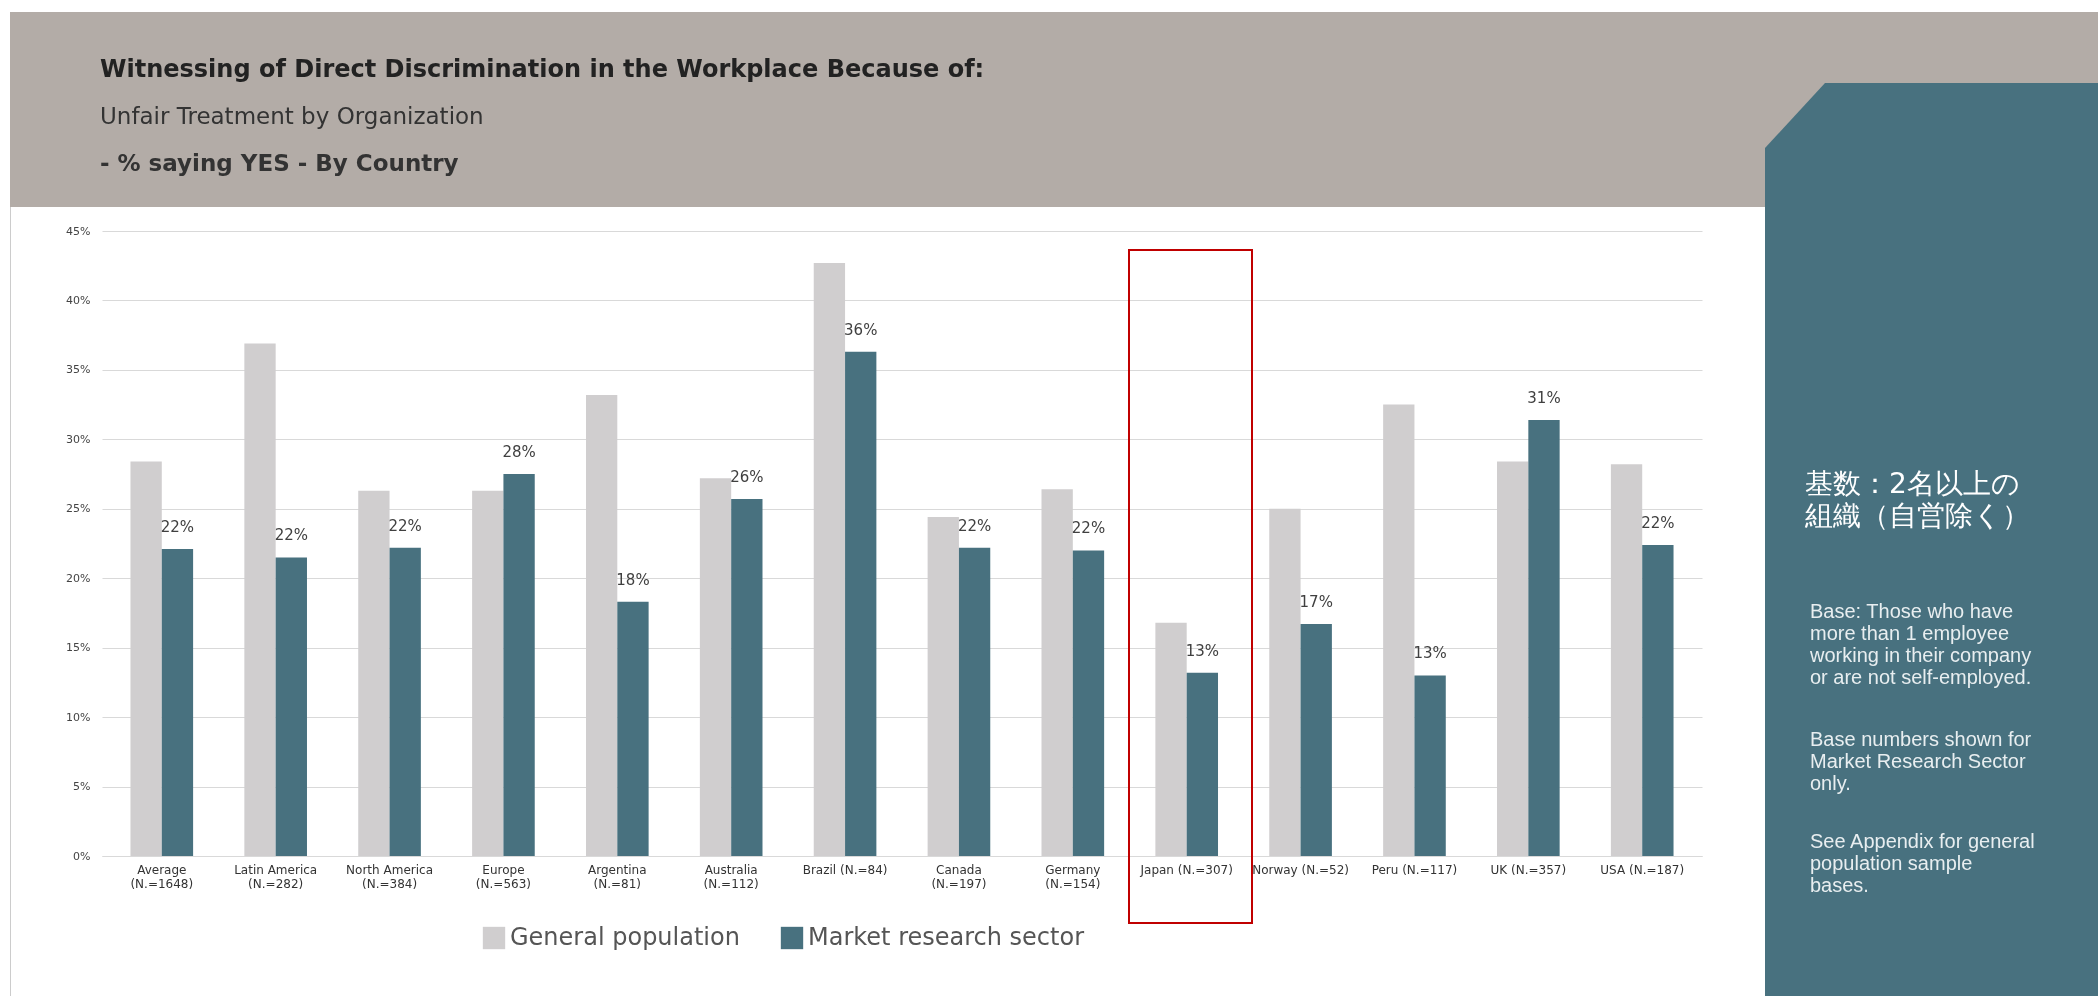 Image resolution: width=2098 pixels, height=996 pixels. Describe the element at coordinates (861, 329) in the screenshot. I see `data-label: 36%` at that location.